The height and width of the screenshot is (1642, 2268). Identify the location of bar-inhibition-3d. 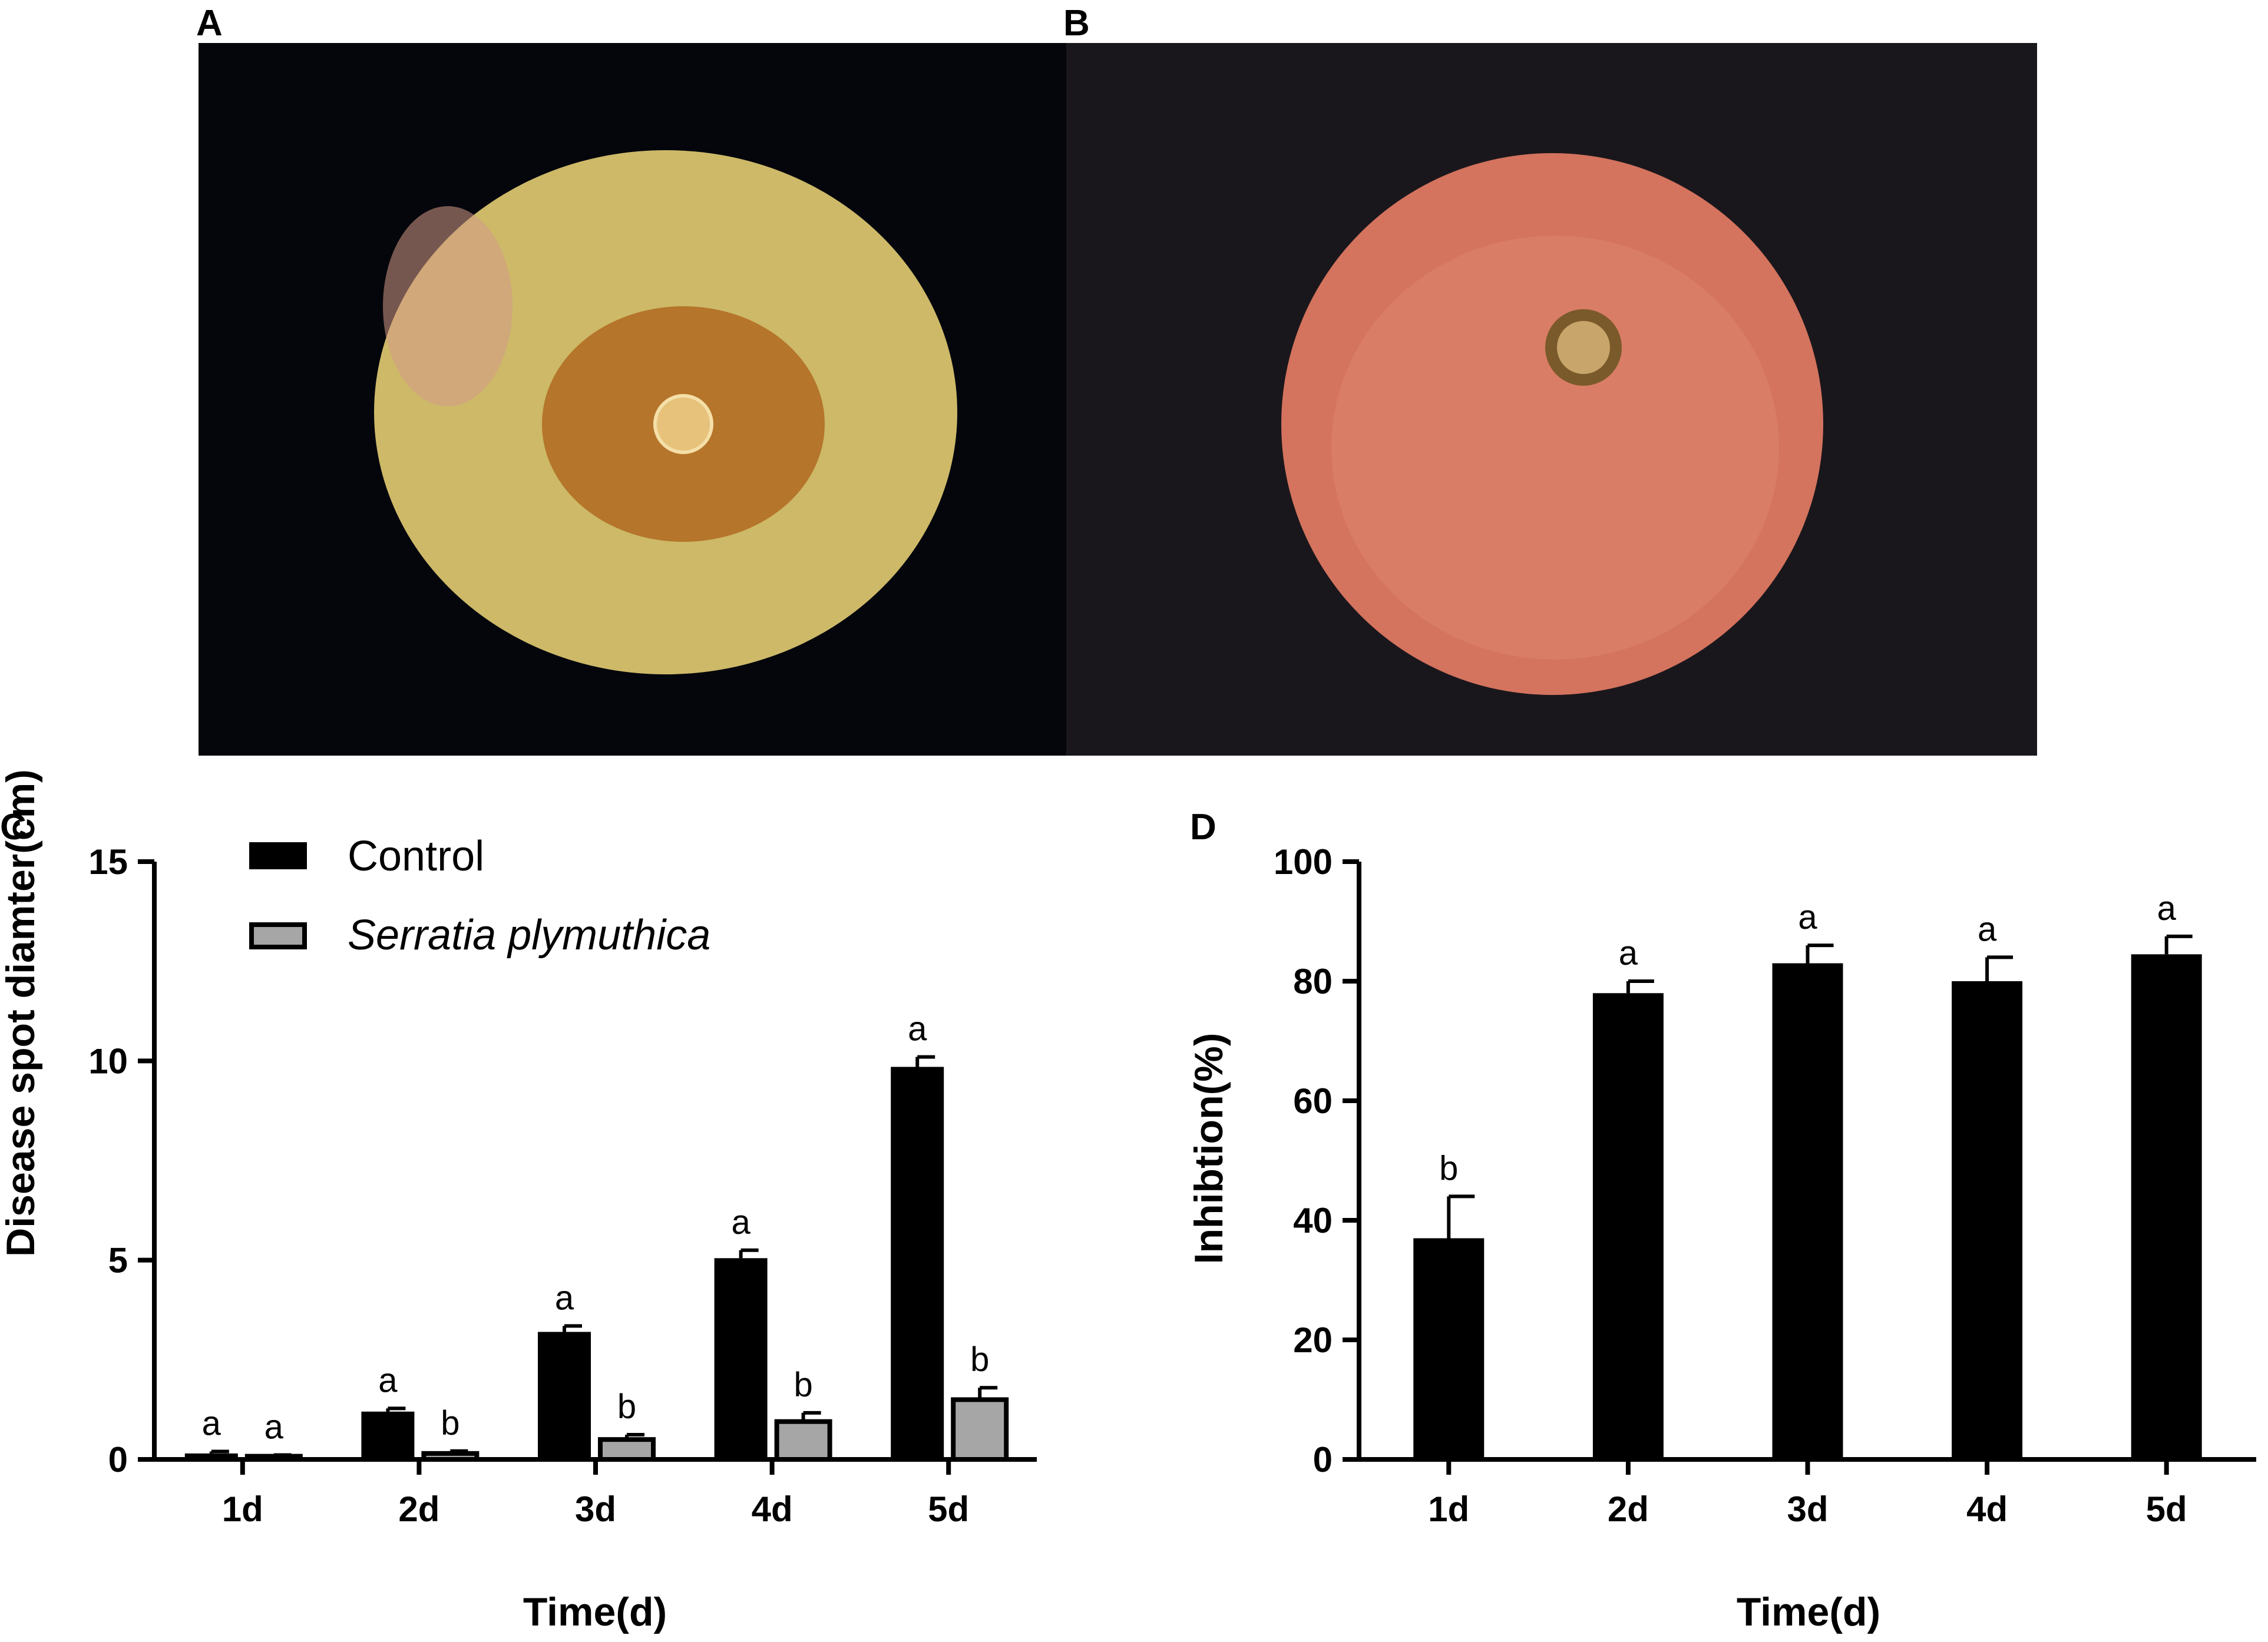
(1807, 1211).